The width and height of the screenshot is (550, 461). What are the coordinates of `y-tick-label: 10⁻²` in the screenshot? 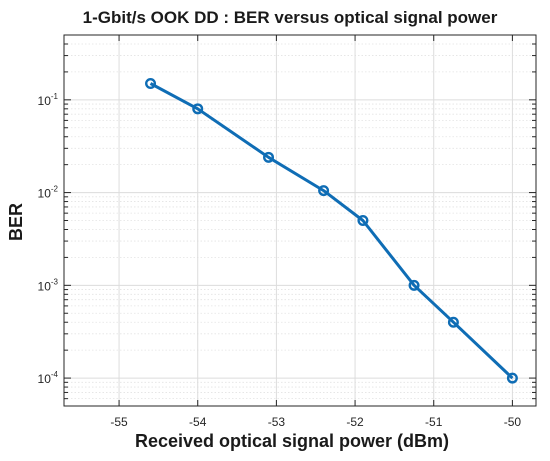 It's located at (48, 193).